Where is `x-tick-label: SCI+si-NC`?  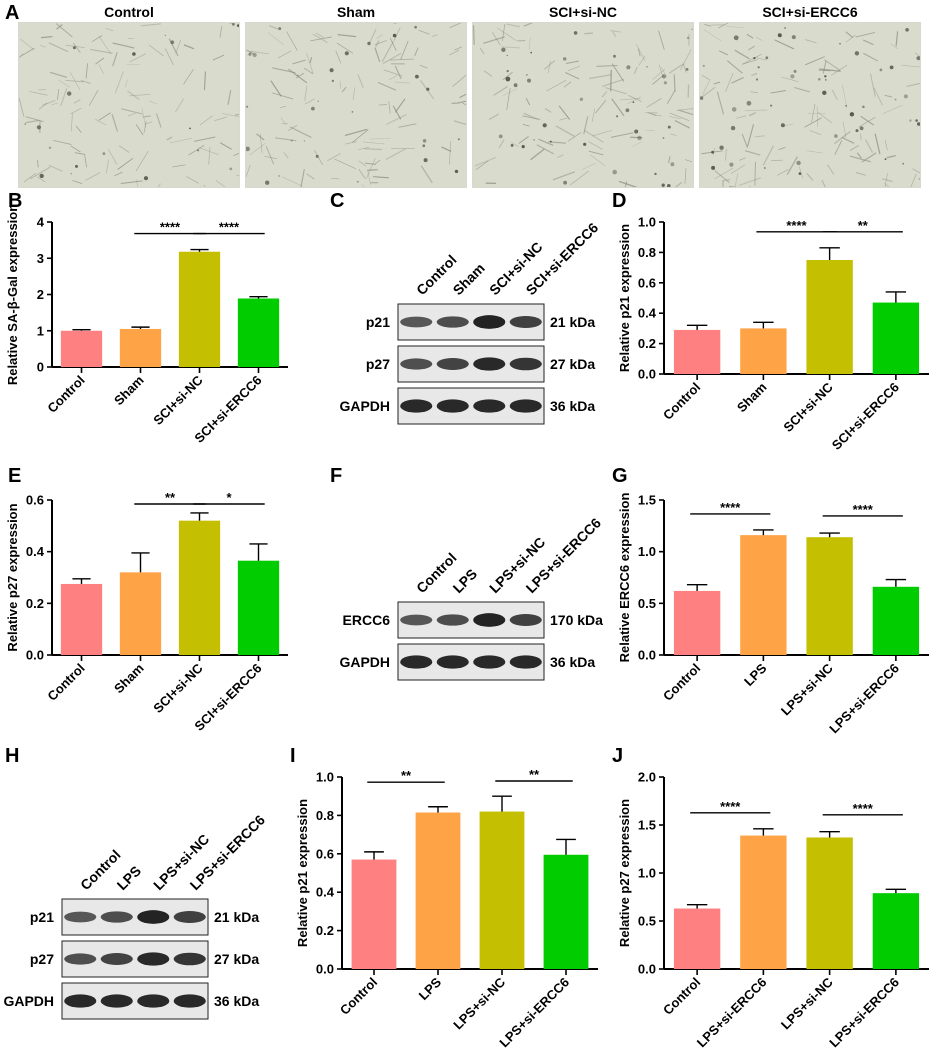 x-tick-label: SCI+si-NC is located at coordinates (808, 407).